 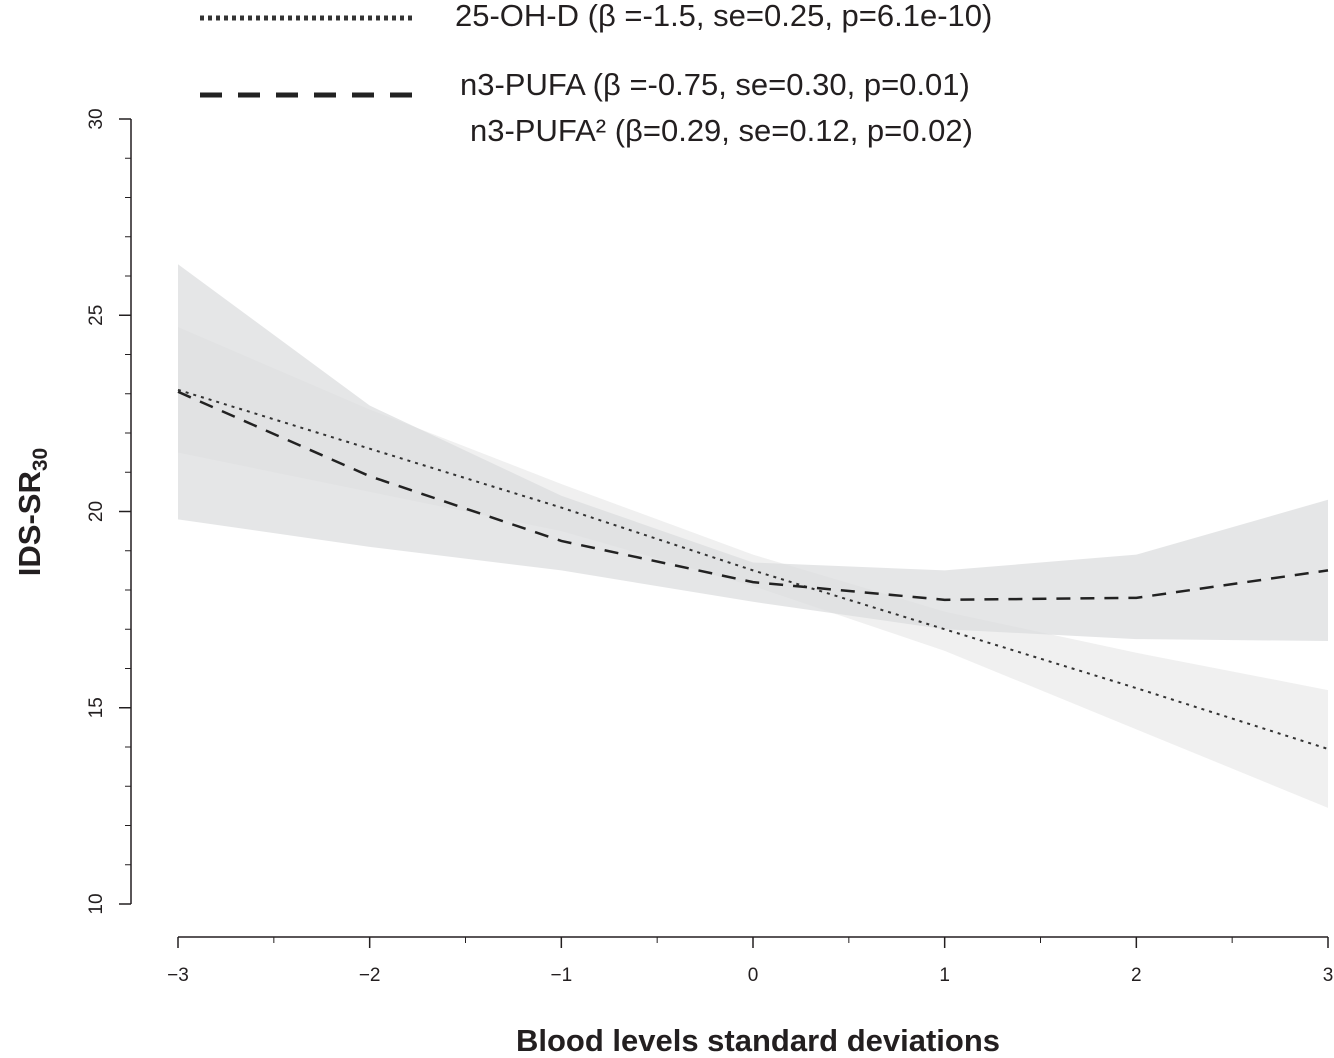 I want to click on x-tick-label: 3, so click(x=1328, y=975).